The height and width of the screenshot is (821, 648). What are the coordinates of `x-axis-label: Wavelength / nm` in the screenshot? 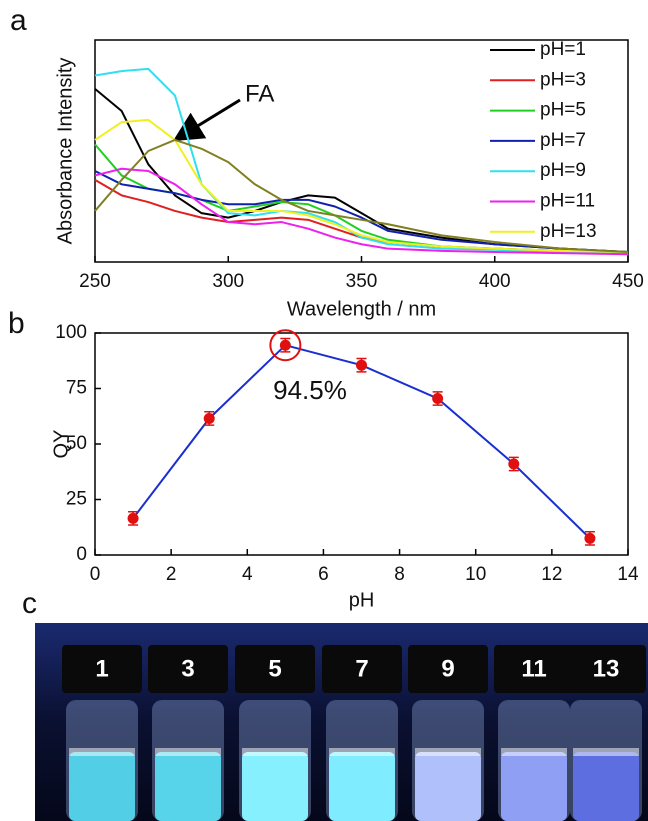 It's located at (361, 309).